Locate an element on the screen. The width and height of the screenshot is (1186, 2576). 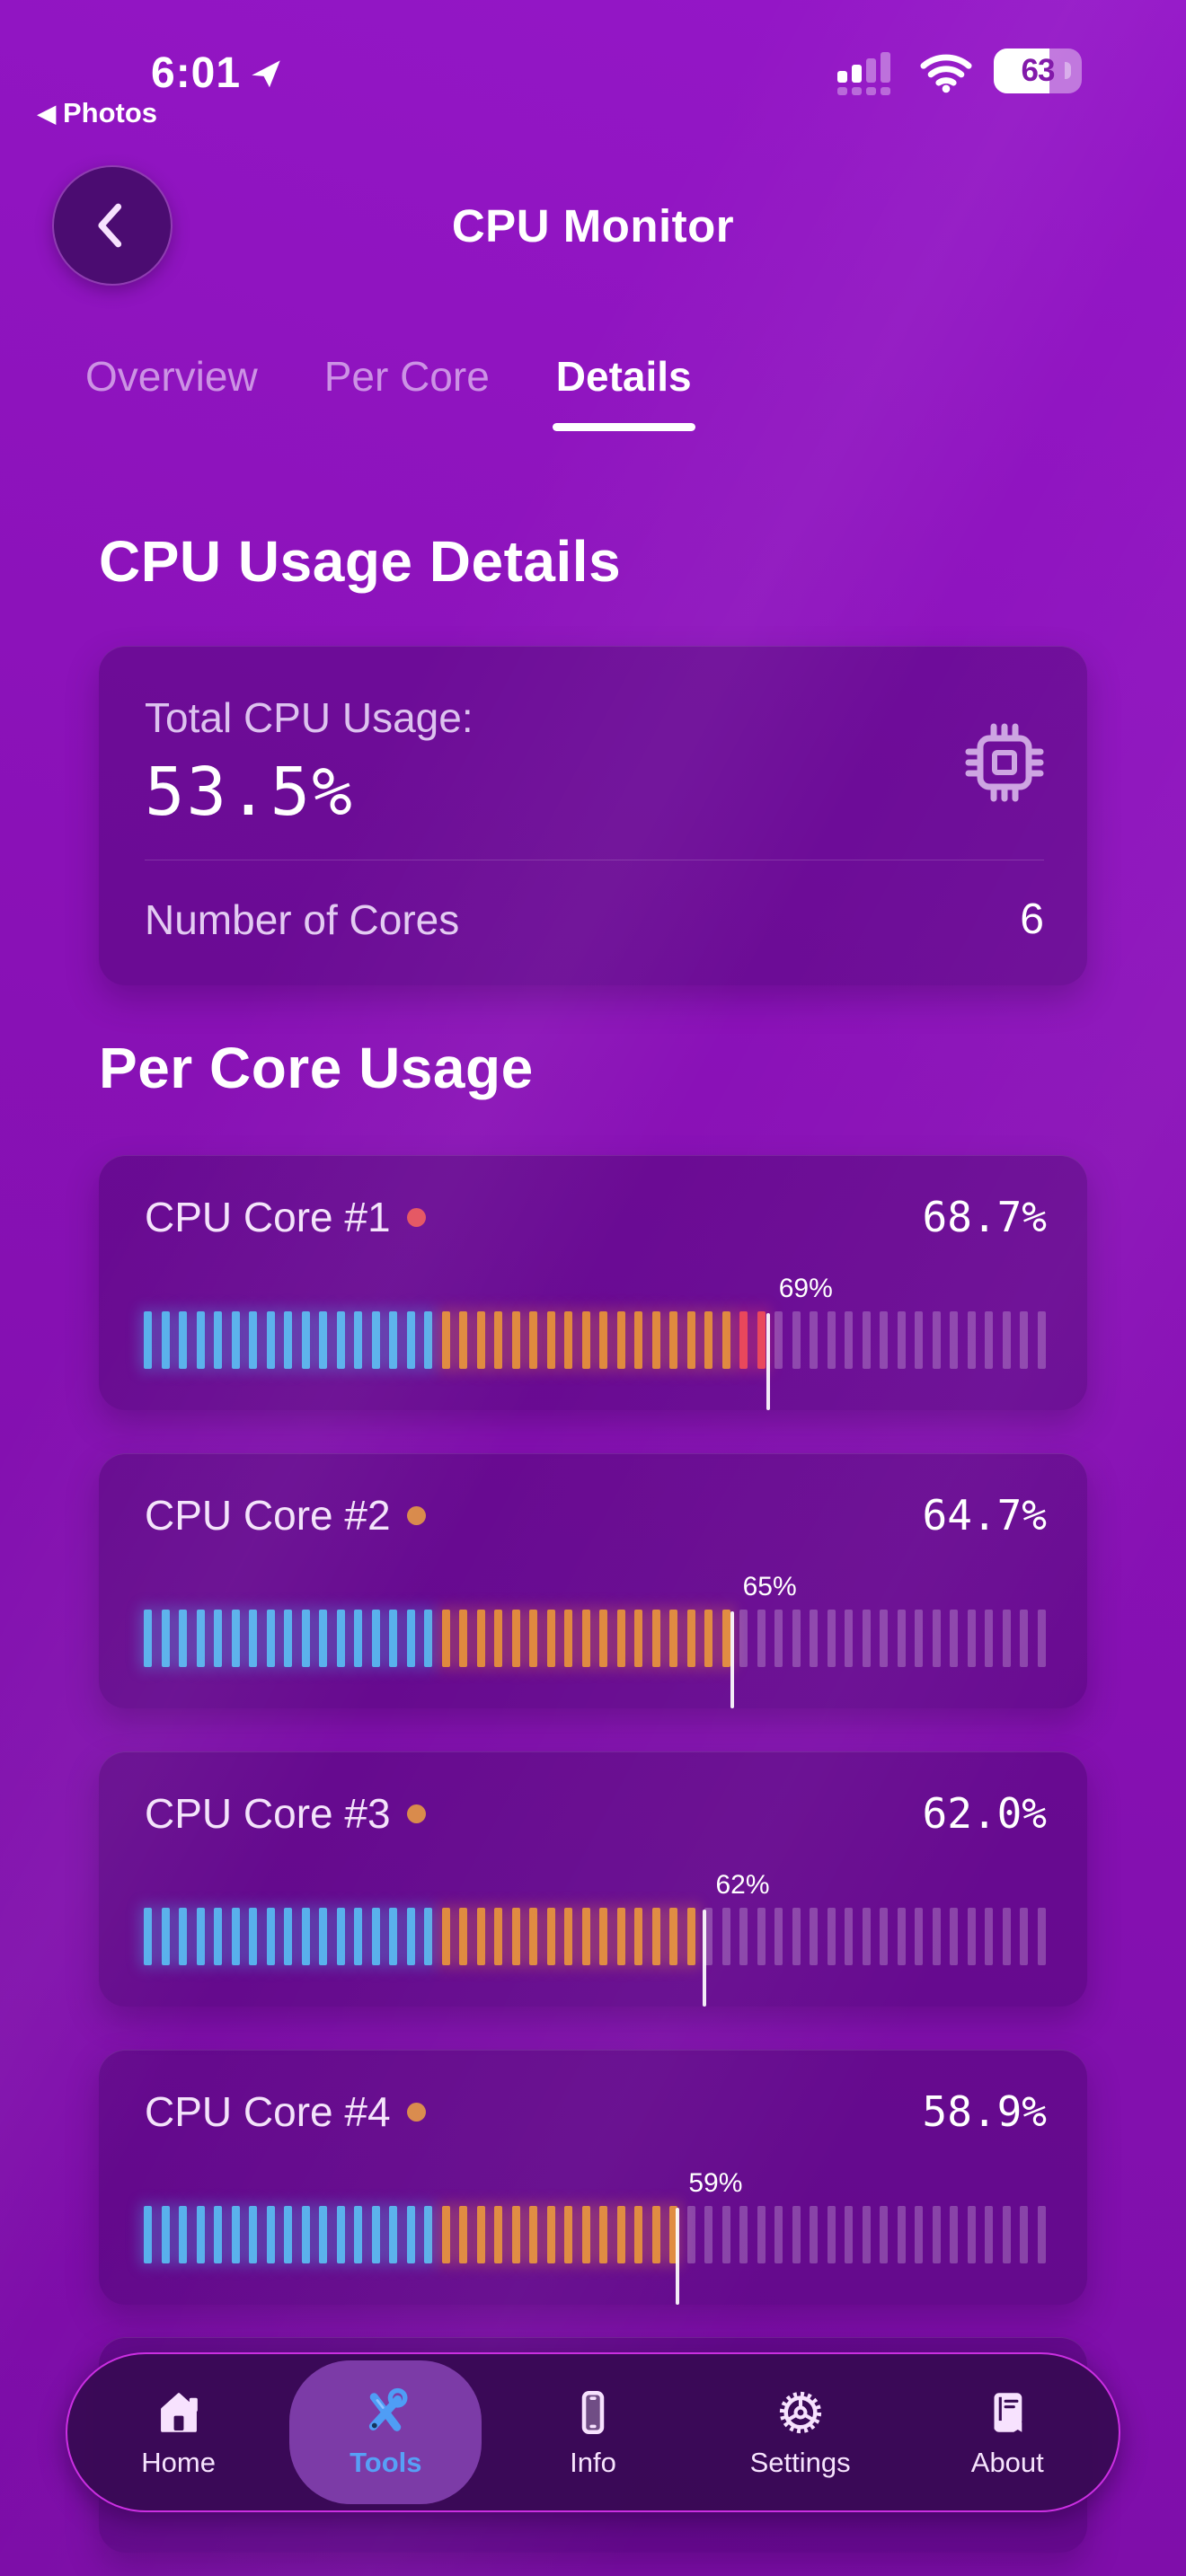
nav-item-info: Info is located at coordinates (593, 2432).